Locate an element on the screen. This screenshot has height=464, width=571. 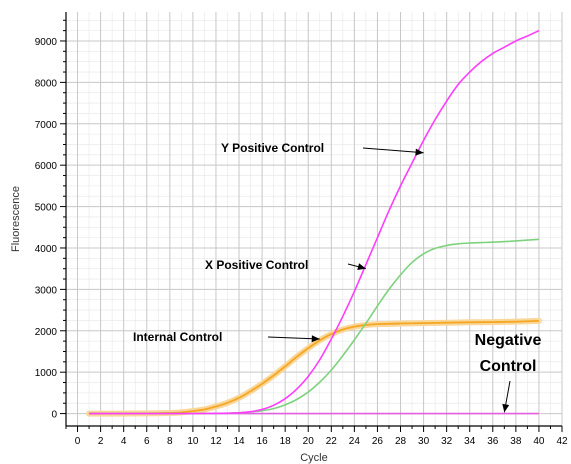
x-tick-label: 42 is located at coordinates (562, 441).